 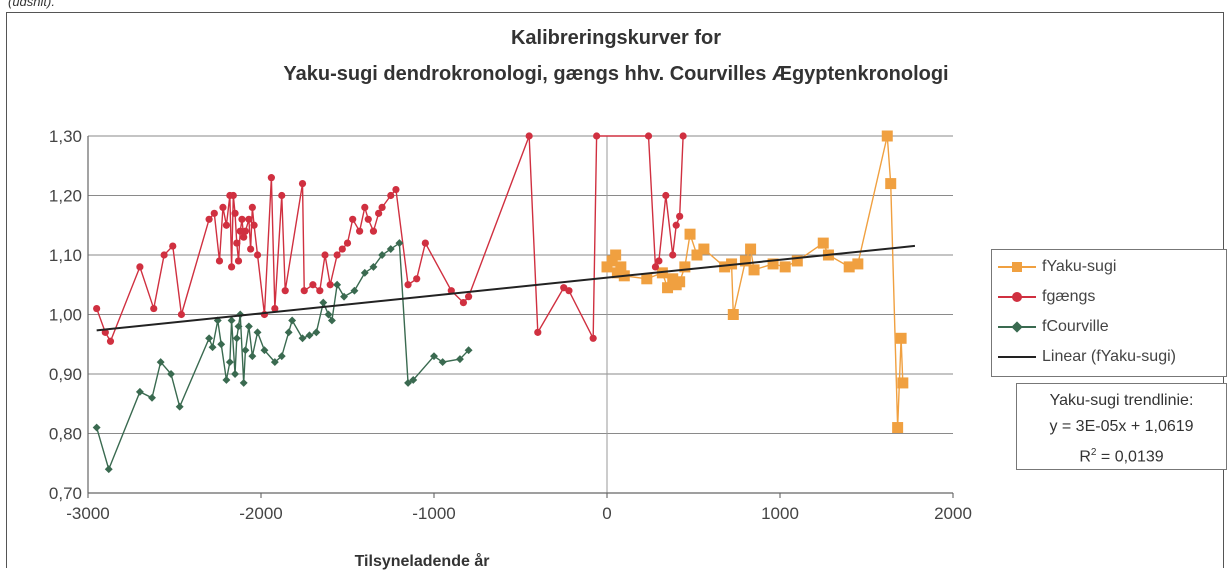 I want to click on legend-item-fyaku-sugi: fYaku-sugi, so click(x=1057, y=267).